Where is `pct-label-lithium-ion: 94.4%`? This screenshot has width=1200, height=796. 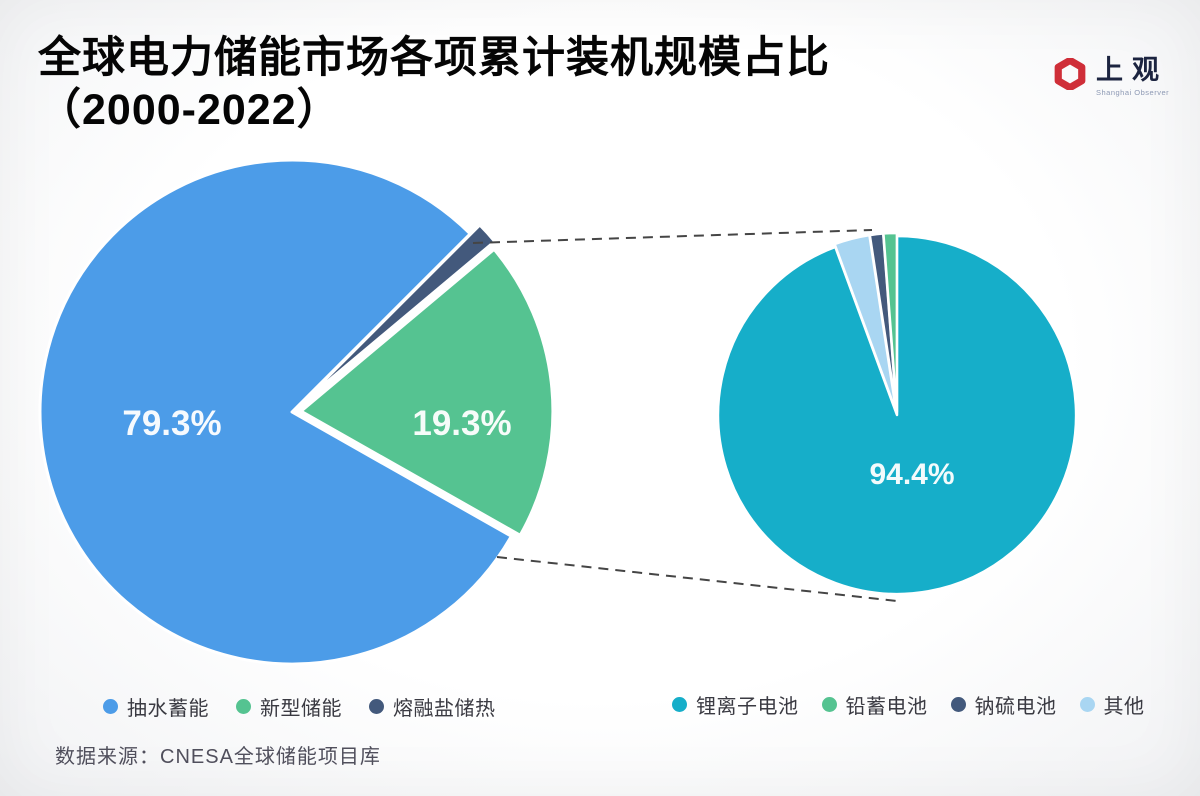
pct-label-lithium-ion: 94.4% is located at coordinates (912, 474).